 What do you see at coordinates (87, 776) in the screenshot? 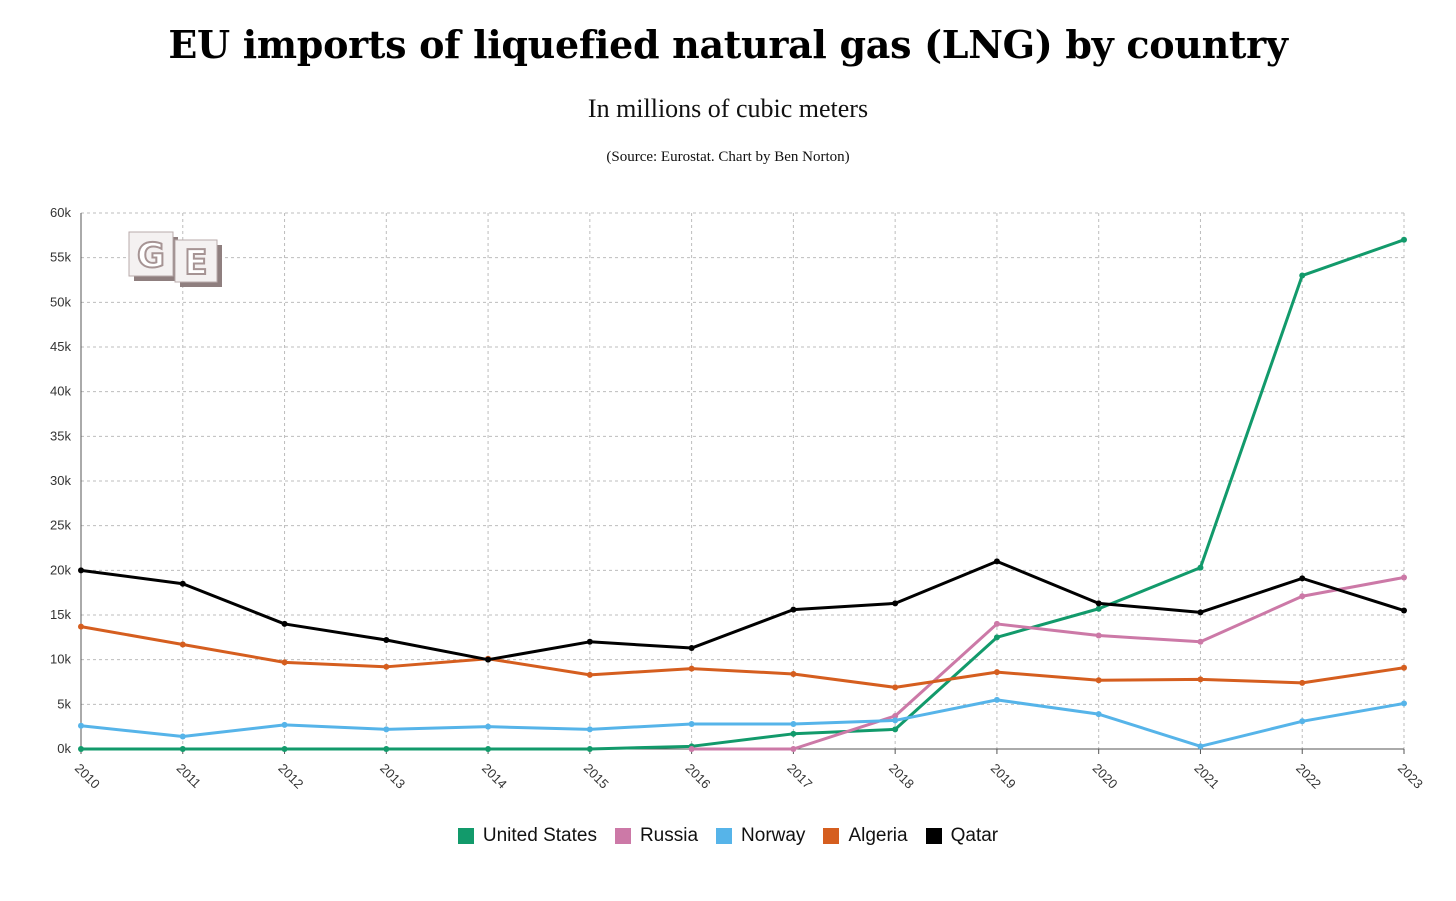
I see `x-tick-label: 2010` at bounding box center [87, 776].